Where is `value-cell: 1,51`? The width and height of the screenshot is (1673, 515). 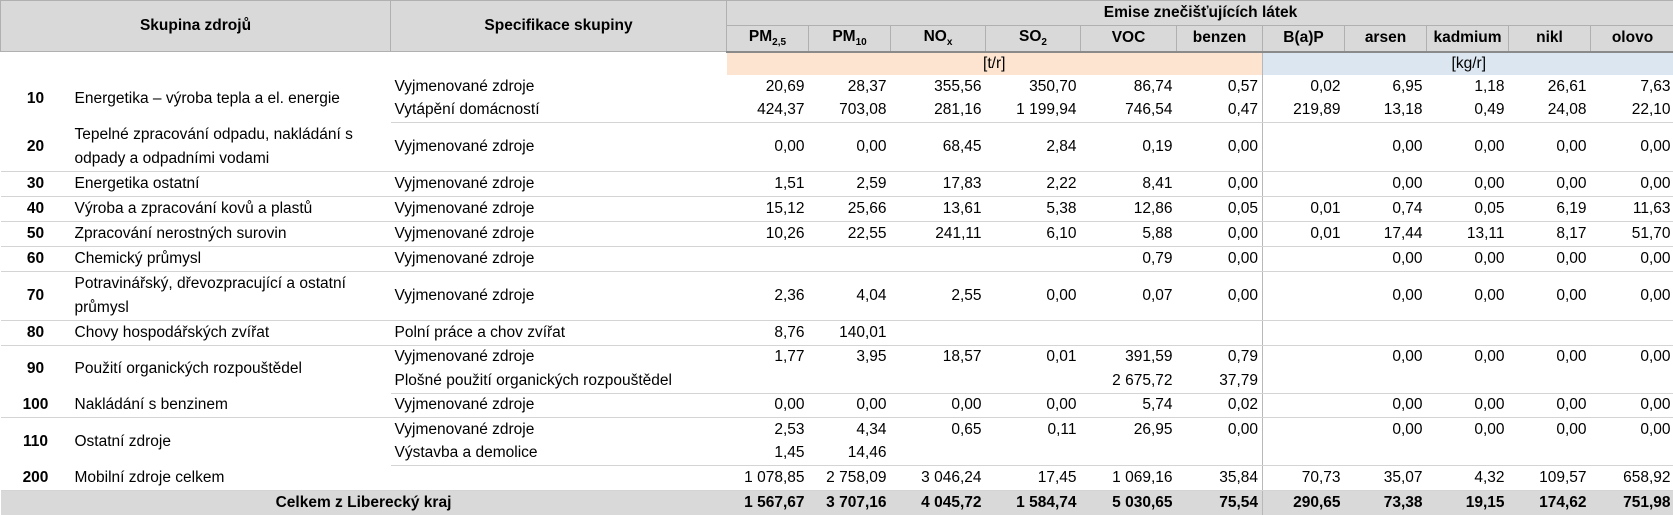
value-cell: 1,51 is located at coordinates (768, 183).